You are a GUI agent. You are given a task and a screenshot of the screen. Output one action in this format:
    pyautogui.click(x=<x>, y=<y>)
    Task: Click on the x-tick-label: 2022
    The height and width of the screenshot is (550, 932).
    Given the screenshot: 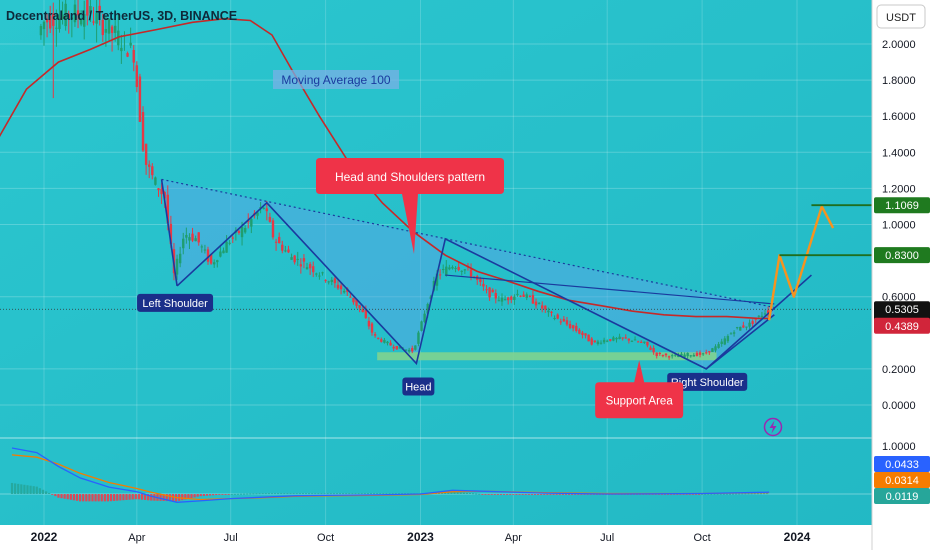 What is the action you would take?
    pyautogui.click(x=44, y=537)
    